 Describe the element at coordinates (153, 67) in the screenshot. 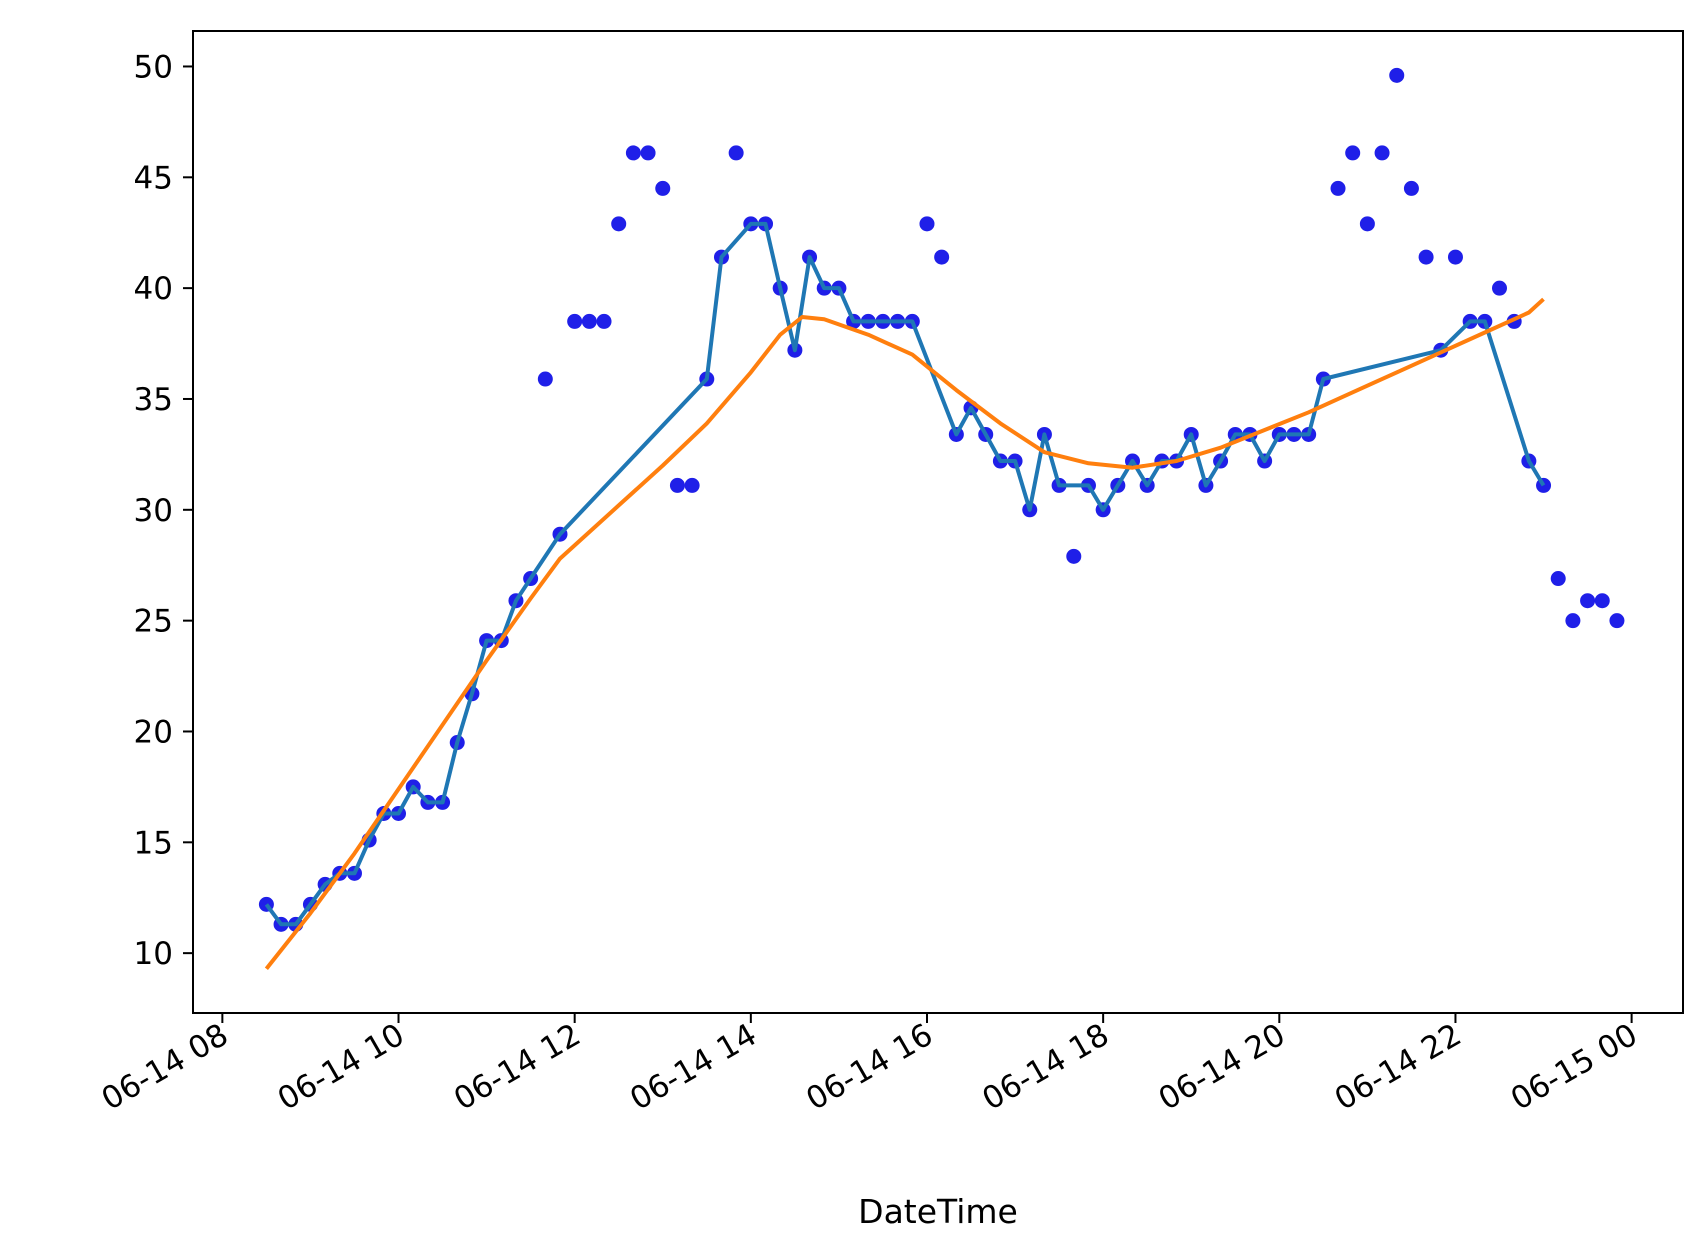

I see `y-tick-label-50: 50` at that location.